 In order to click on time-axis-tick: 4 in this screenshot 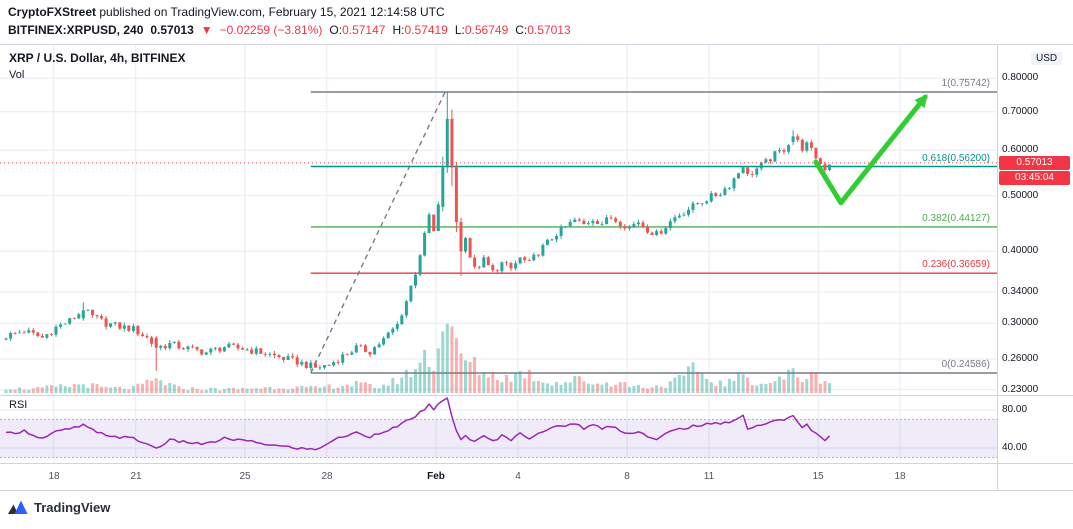, I will do `click(518, 476)`.